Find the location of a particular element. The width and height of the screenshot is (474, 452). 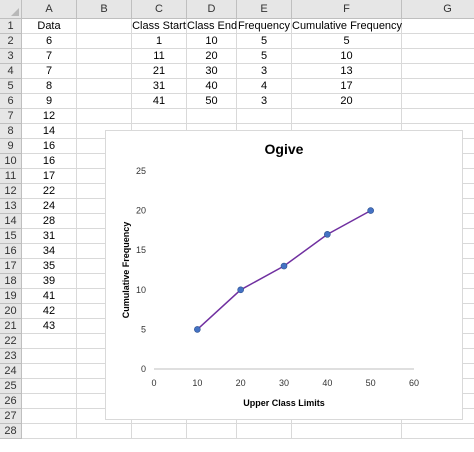

cell-d3: 20 is located at coordinates (212, 56).